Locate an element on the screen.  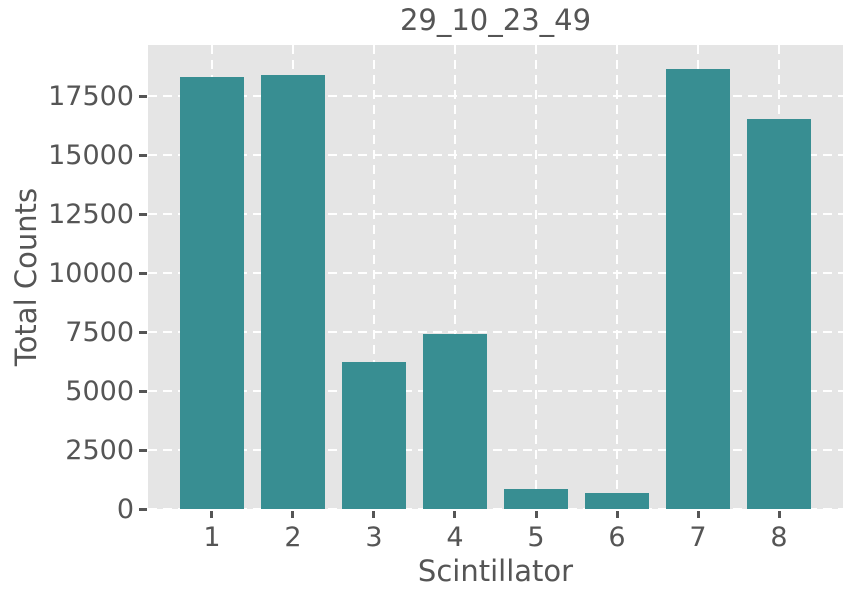
y-tick-label: 5000 is located at coordinates (99, 391).